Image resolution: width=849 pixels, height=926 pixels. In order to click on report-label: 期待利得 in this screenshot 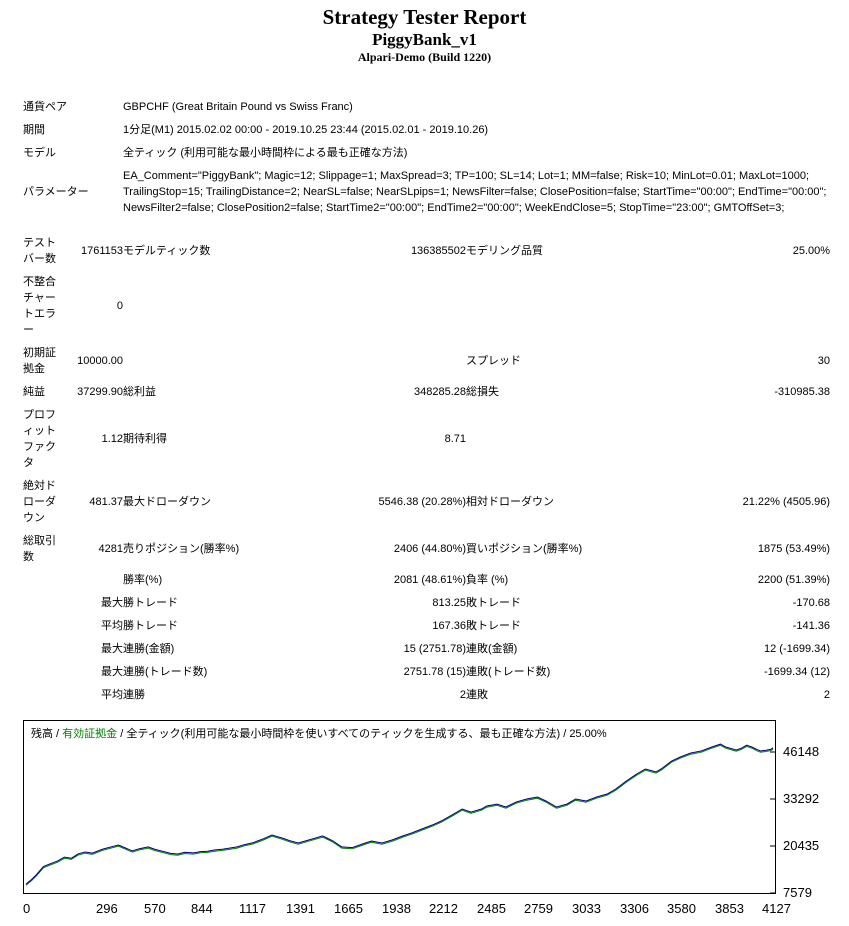, I will do `click(145, 439)`.